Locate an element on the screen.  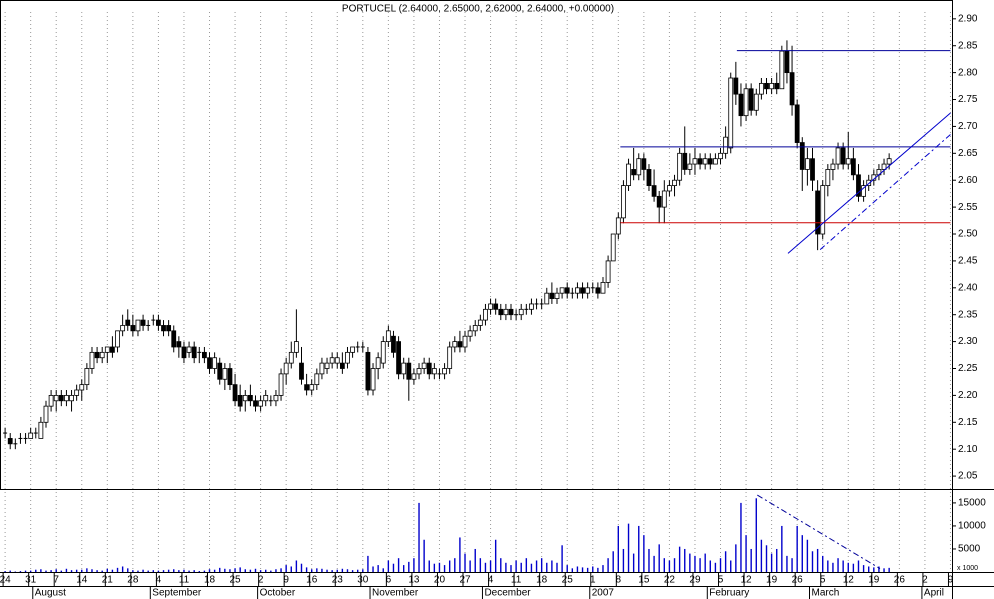
x-tick-label: 15 is located at coordinates (644, 580).